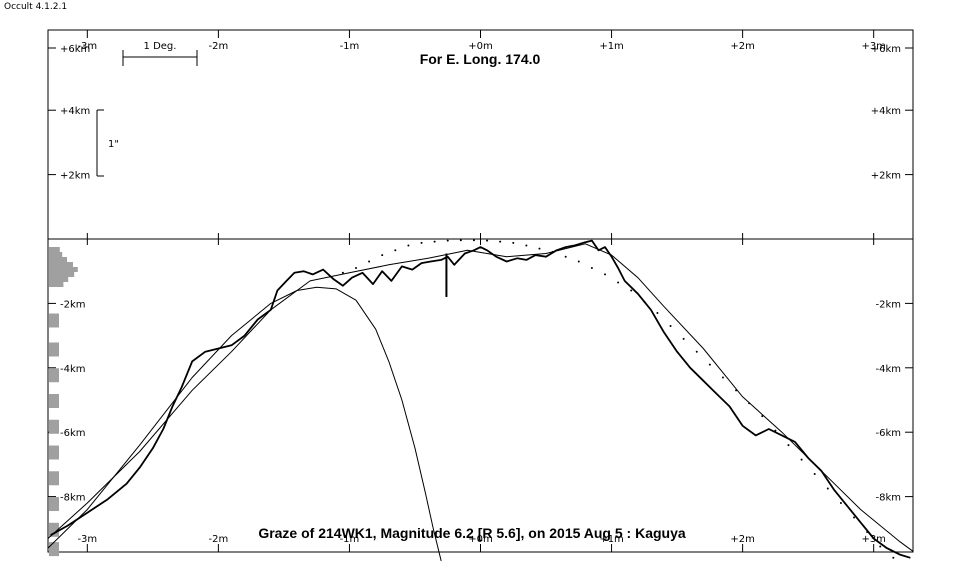  I want to click on app-title: Occult 4.1.2.1, so click(36, 7).